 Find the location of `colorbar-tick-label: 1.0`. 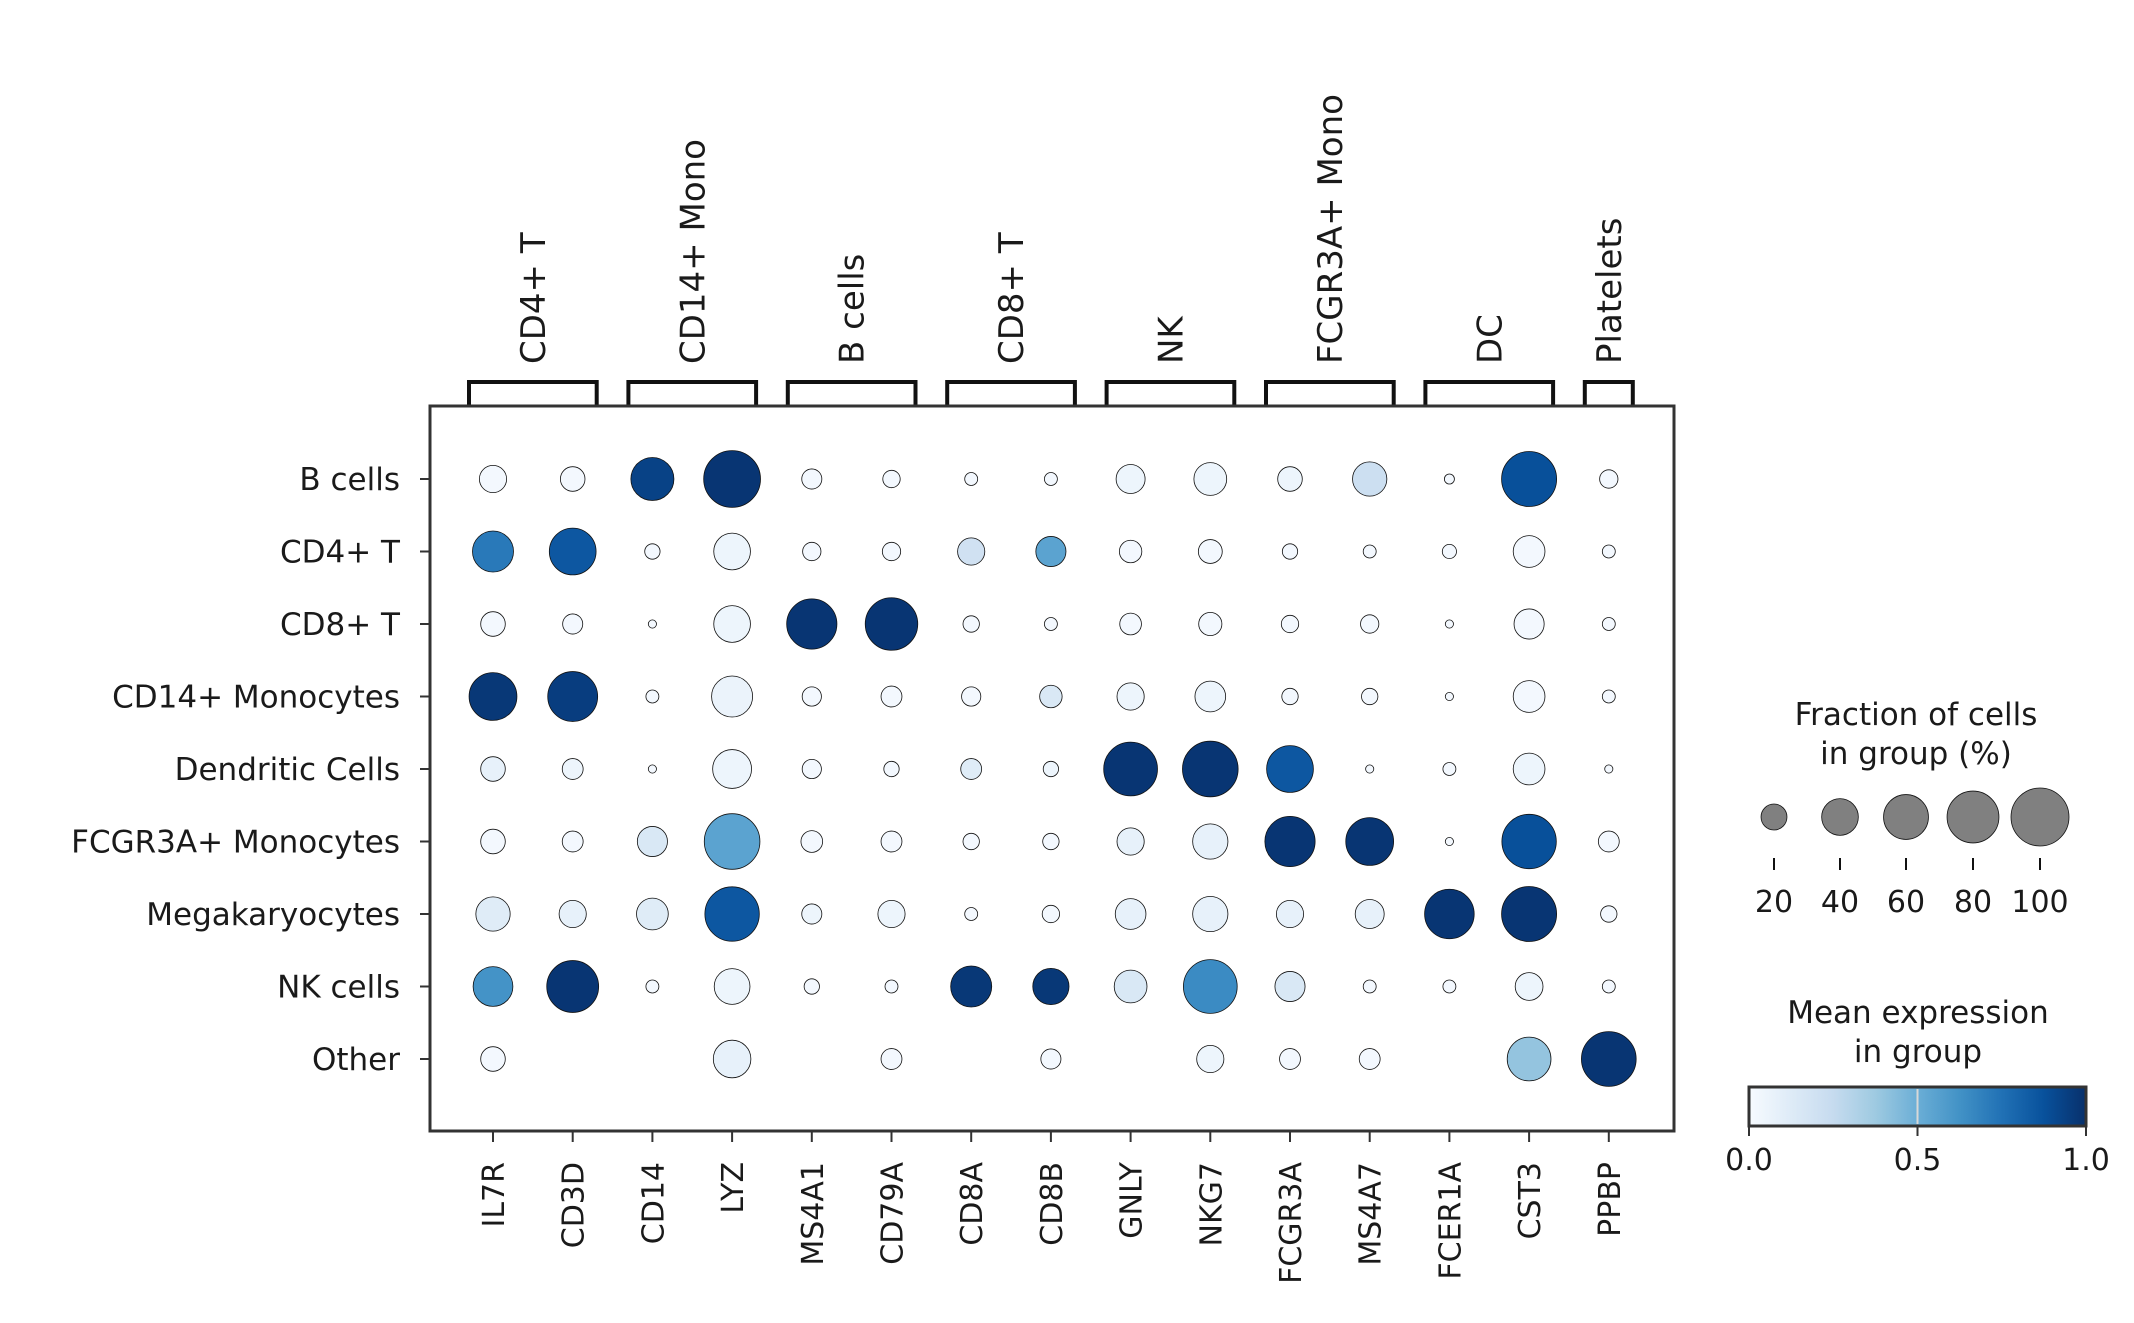

colorbar-tick-label: 1.0 is located at coordinates (2086, 1160).